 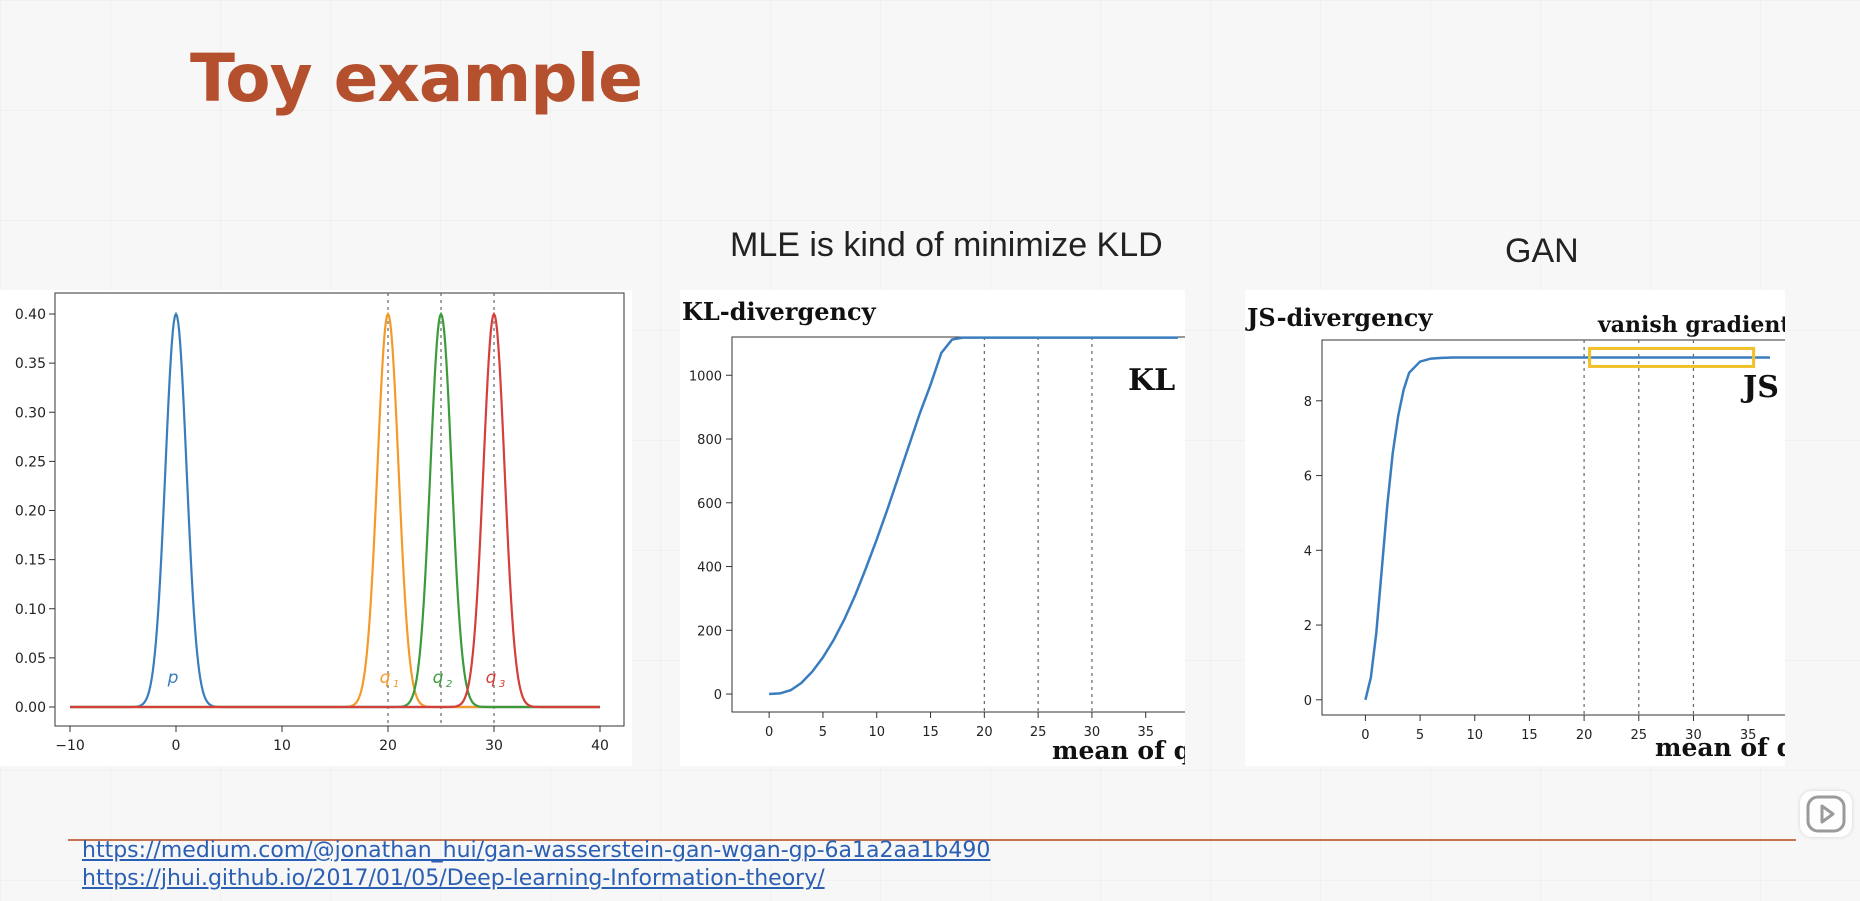 I want to click on slide-title: Toy example, so click(x=416, y=78).